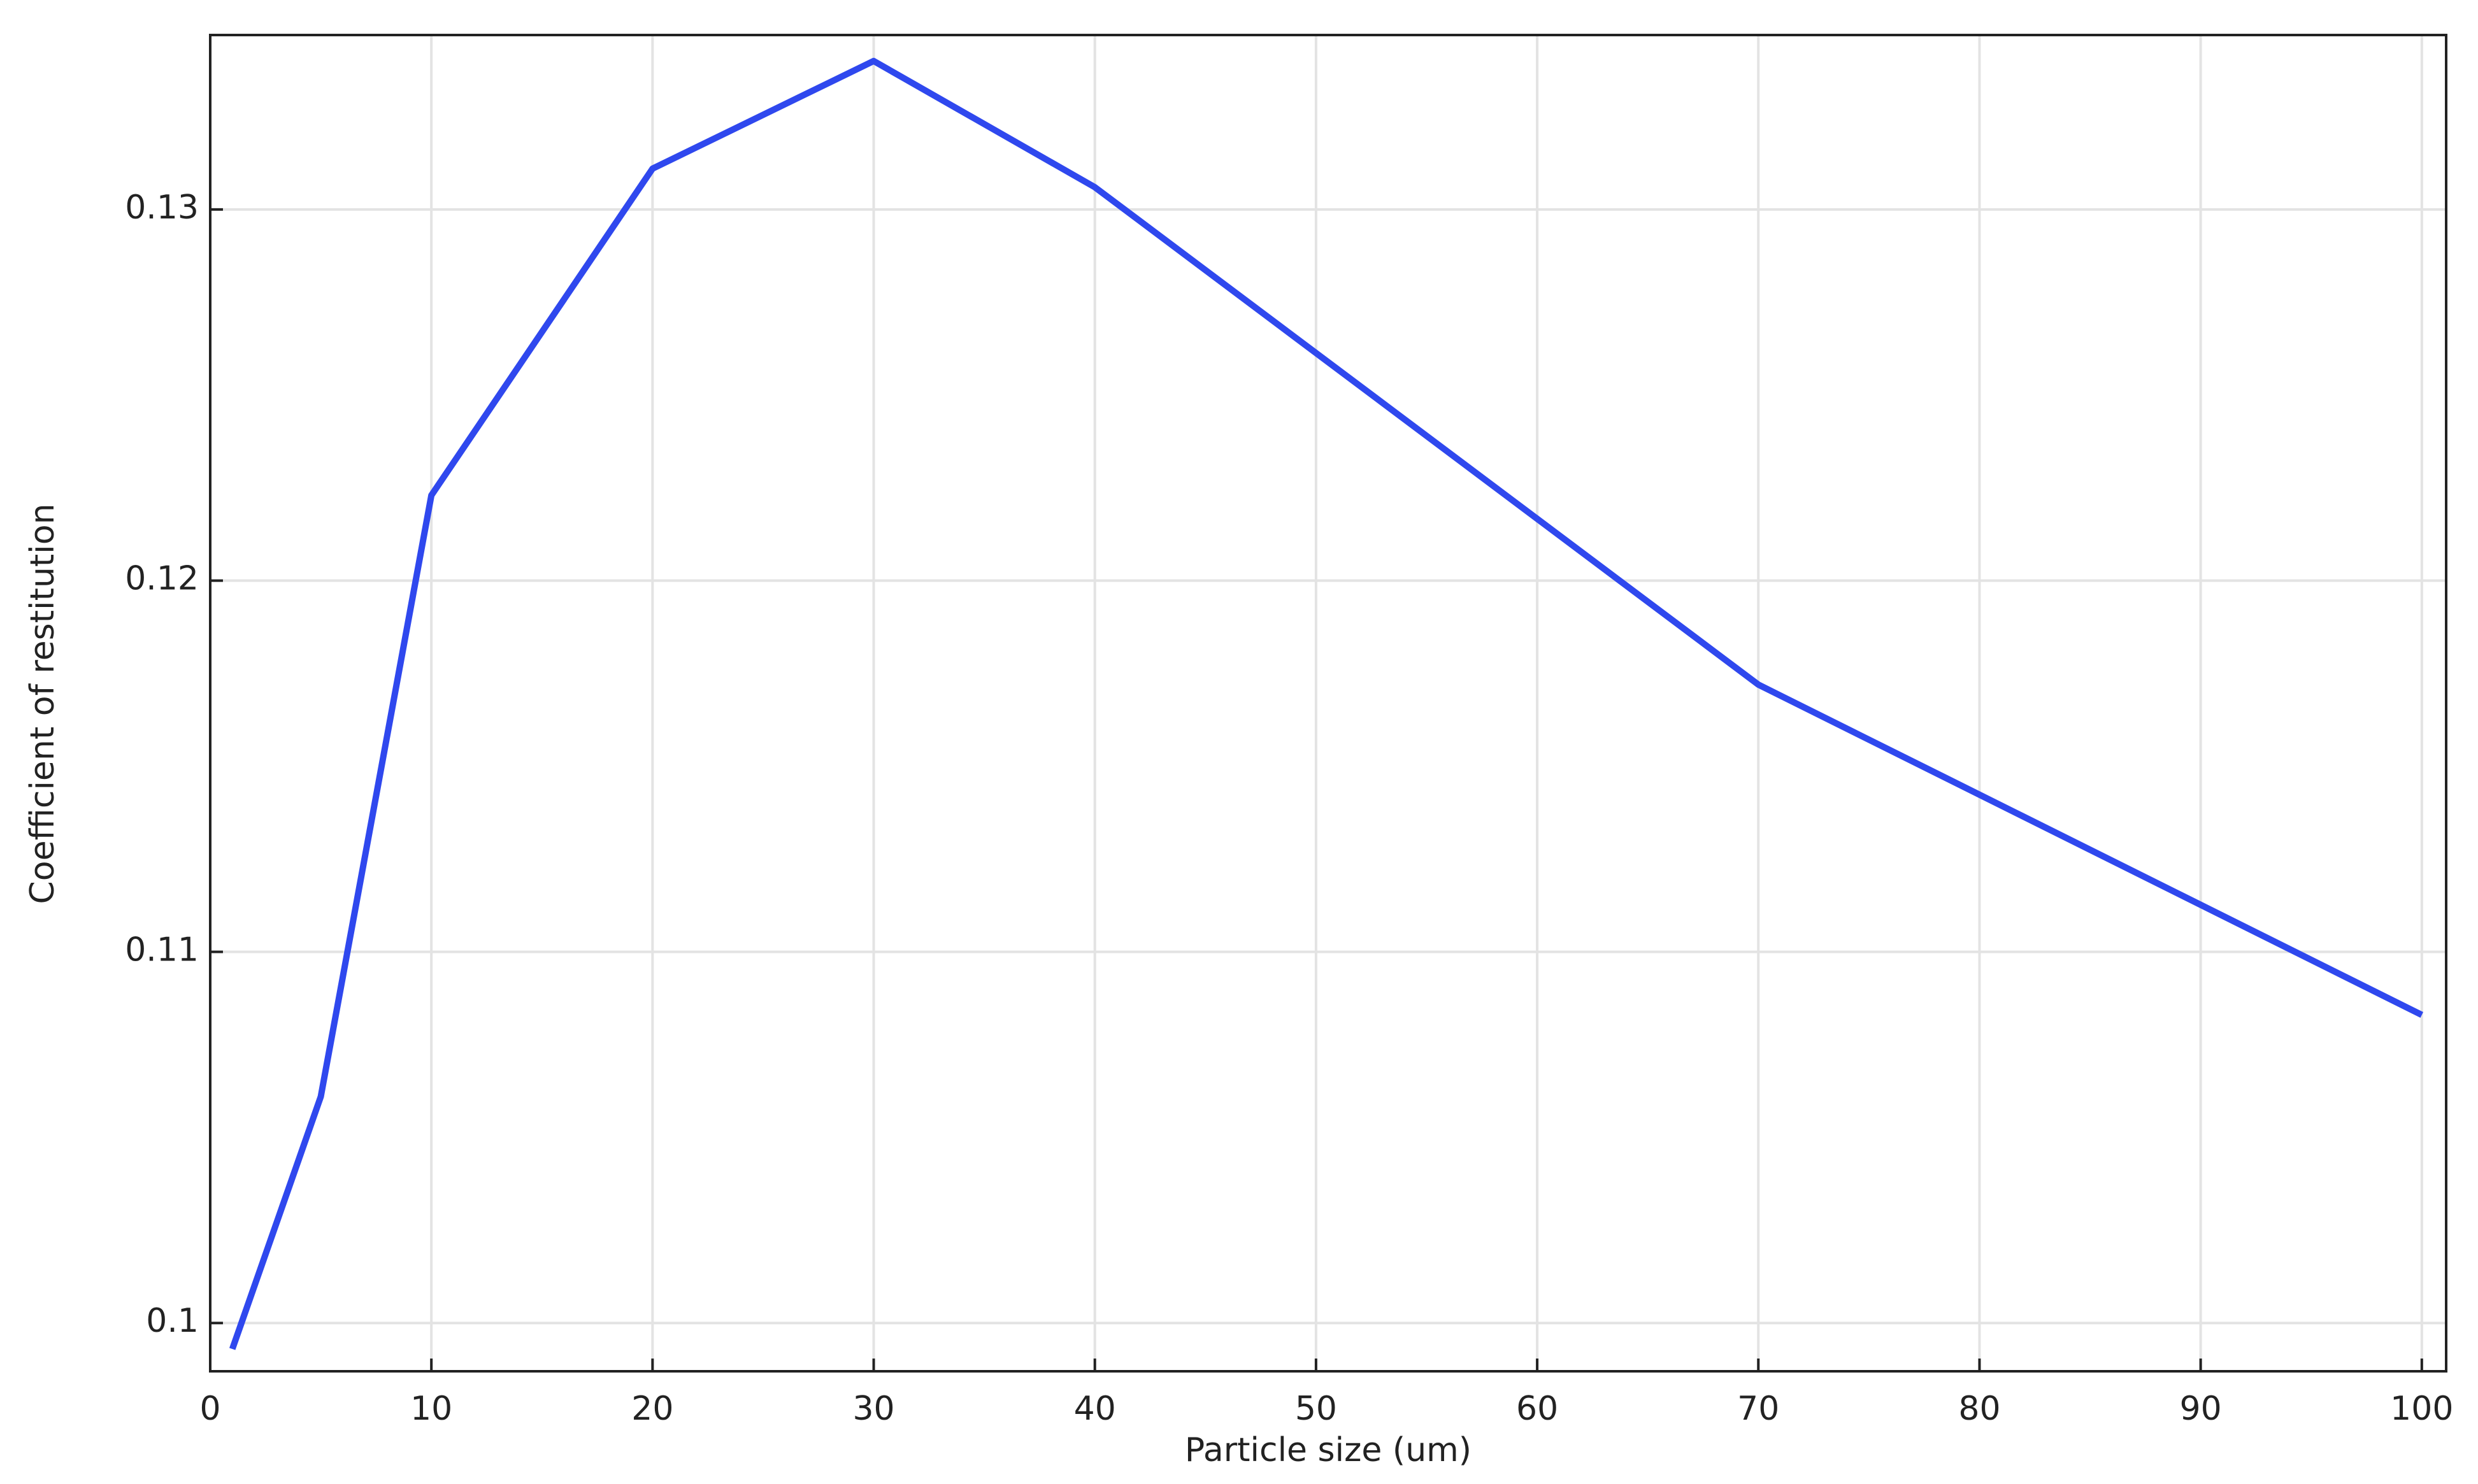  Describe the element at coordinates (162, 579) in the screenshot. I see `y-tick-label: 0.12` at that location.